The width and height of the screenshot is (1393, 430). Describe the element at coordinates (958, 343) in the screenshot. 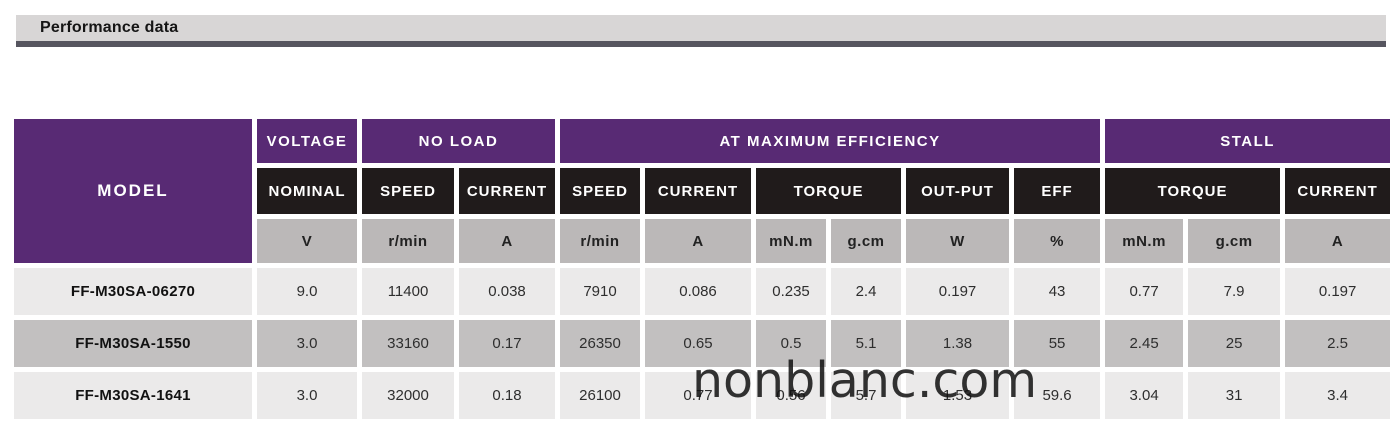

I see `cell-output: 1.38` at that location.